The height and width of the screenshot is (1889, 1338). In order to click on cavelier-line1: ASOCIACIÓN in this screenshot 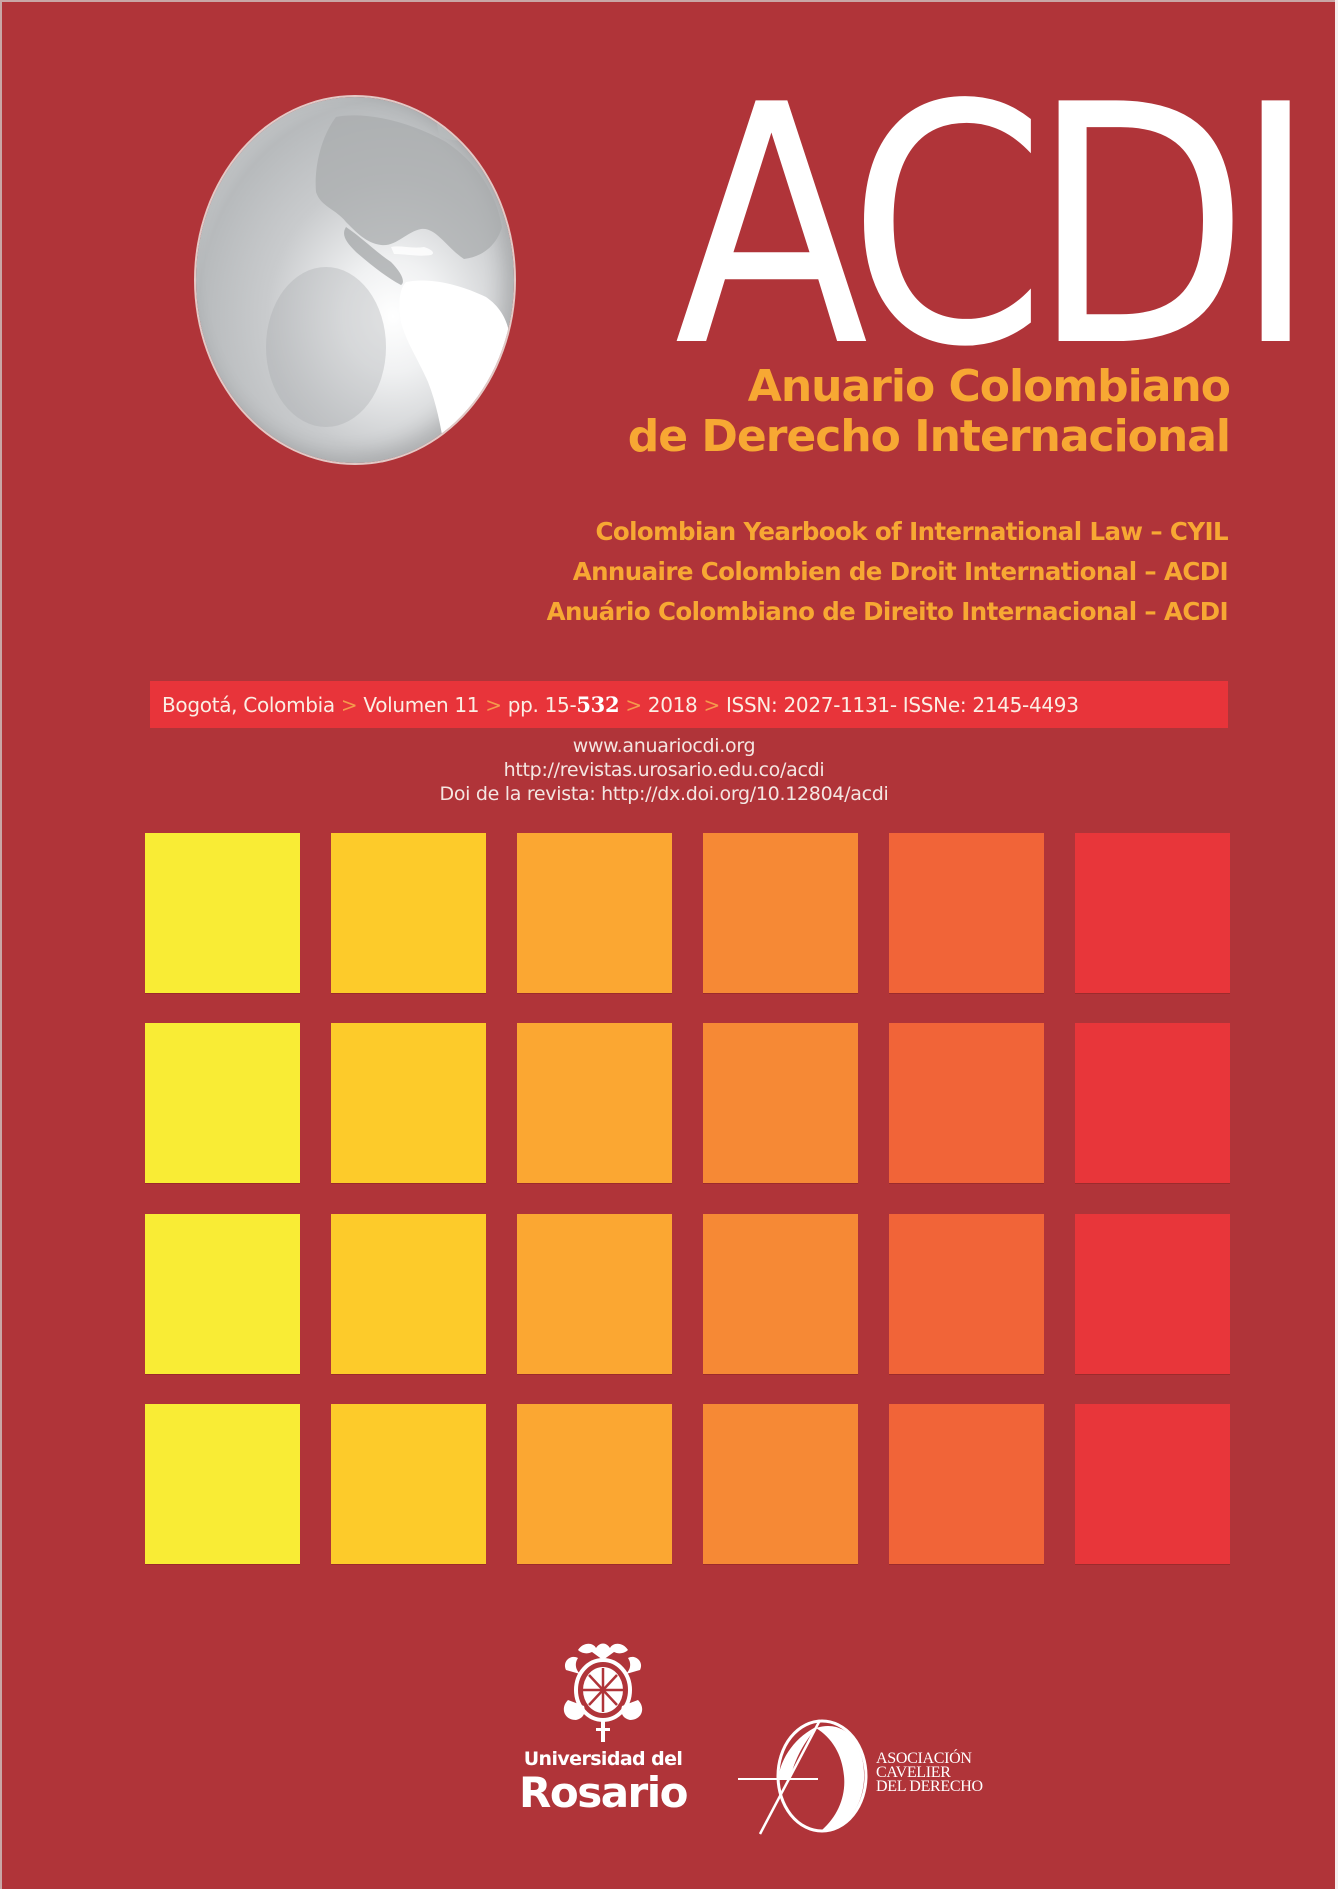, I will do `click(924, 1758)`.